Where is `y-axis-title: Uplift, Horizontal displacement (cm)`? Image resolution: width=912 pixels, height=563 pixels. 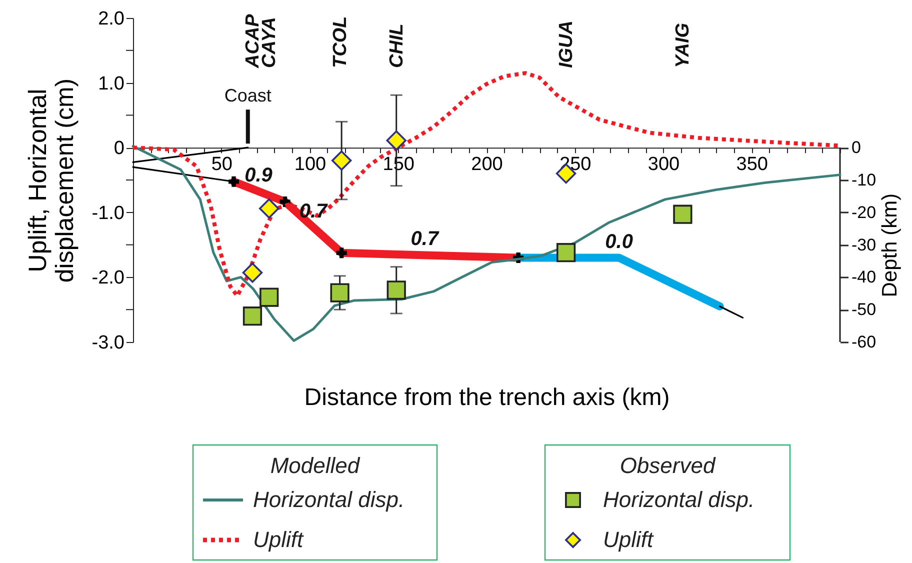 y-axis-title: Uplift, Horizontal displacement (cm) is located at coordinates (51, 180).